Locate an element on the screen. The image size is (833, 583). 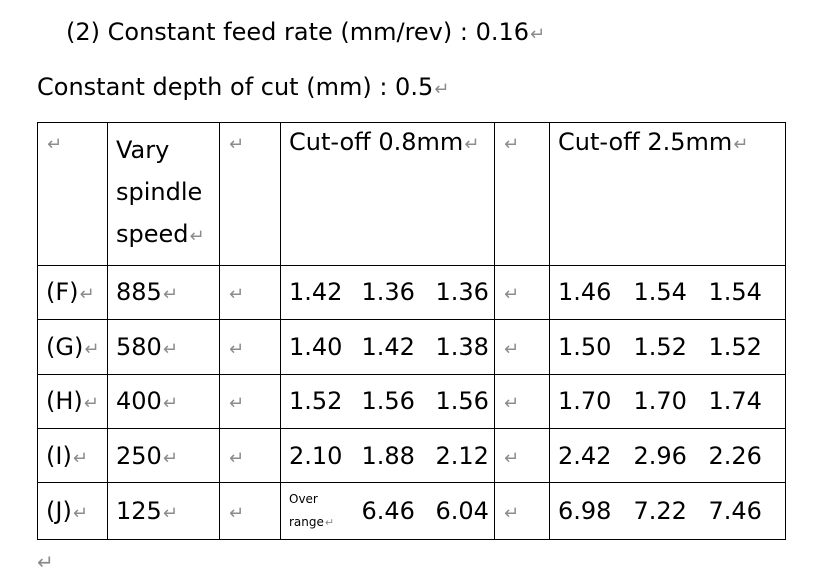
row-label: (J) is located at coordinates (59, 511).